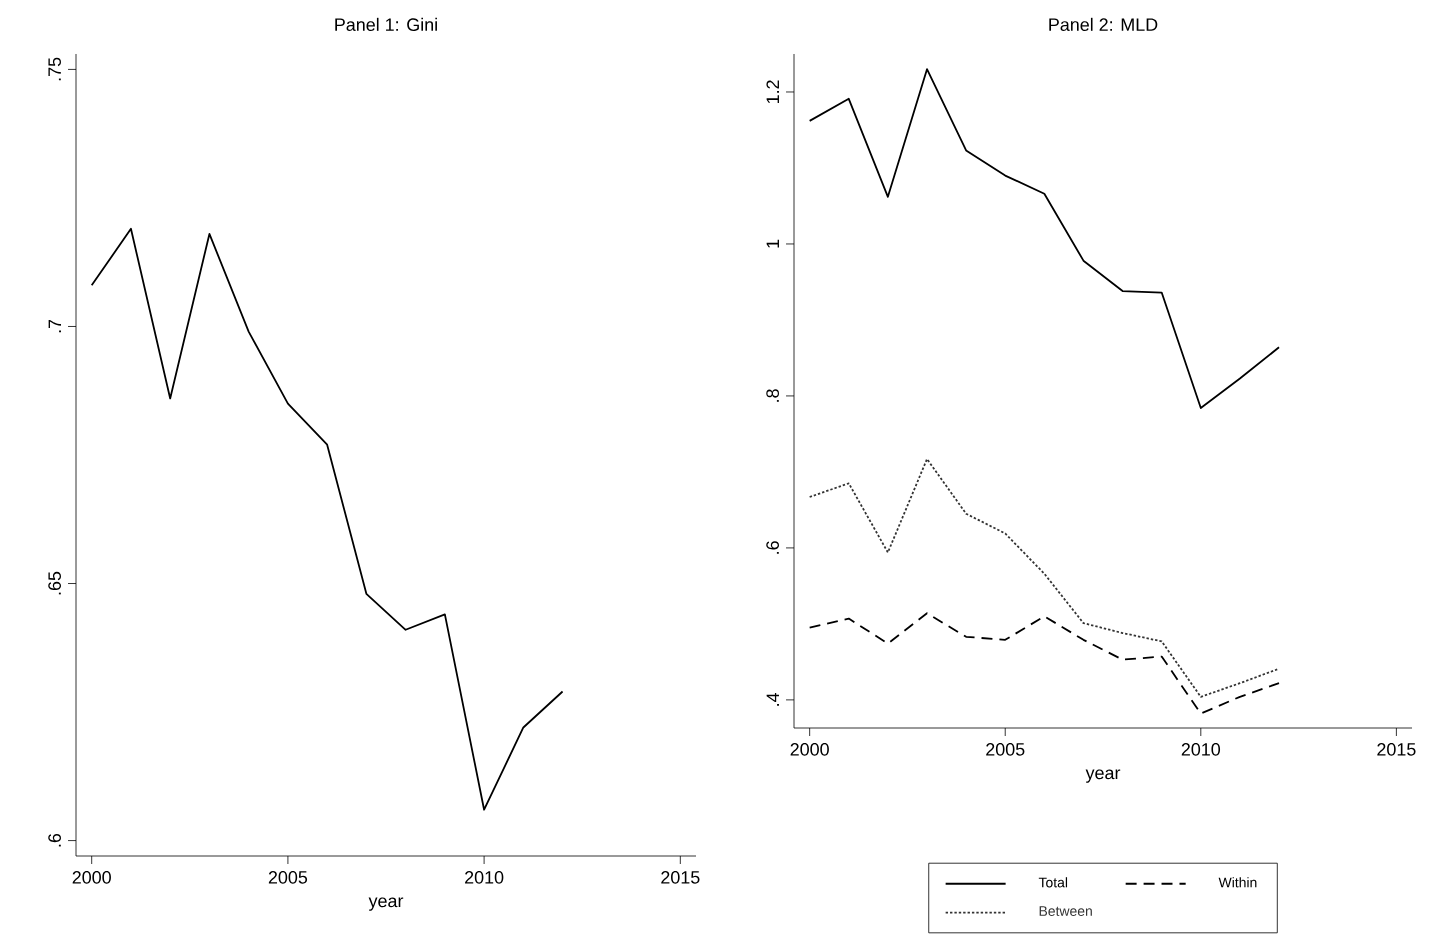  Describe the element at coordinates (772, 395) in the screenshot. I see `y-tick-label: .8` at that location.